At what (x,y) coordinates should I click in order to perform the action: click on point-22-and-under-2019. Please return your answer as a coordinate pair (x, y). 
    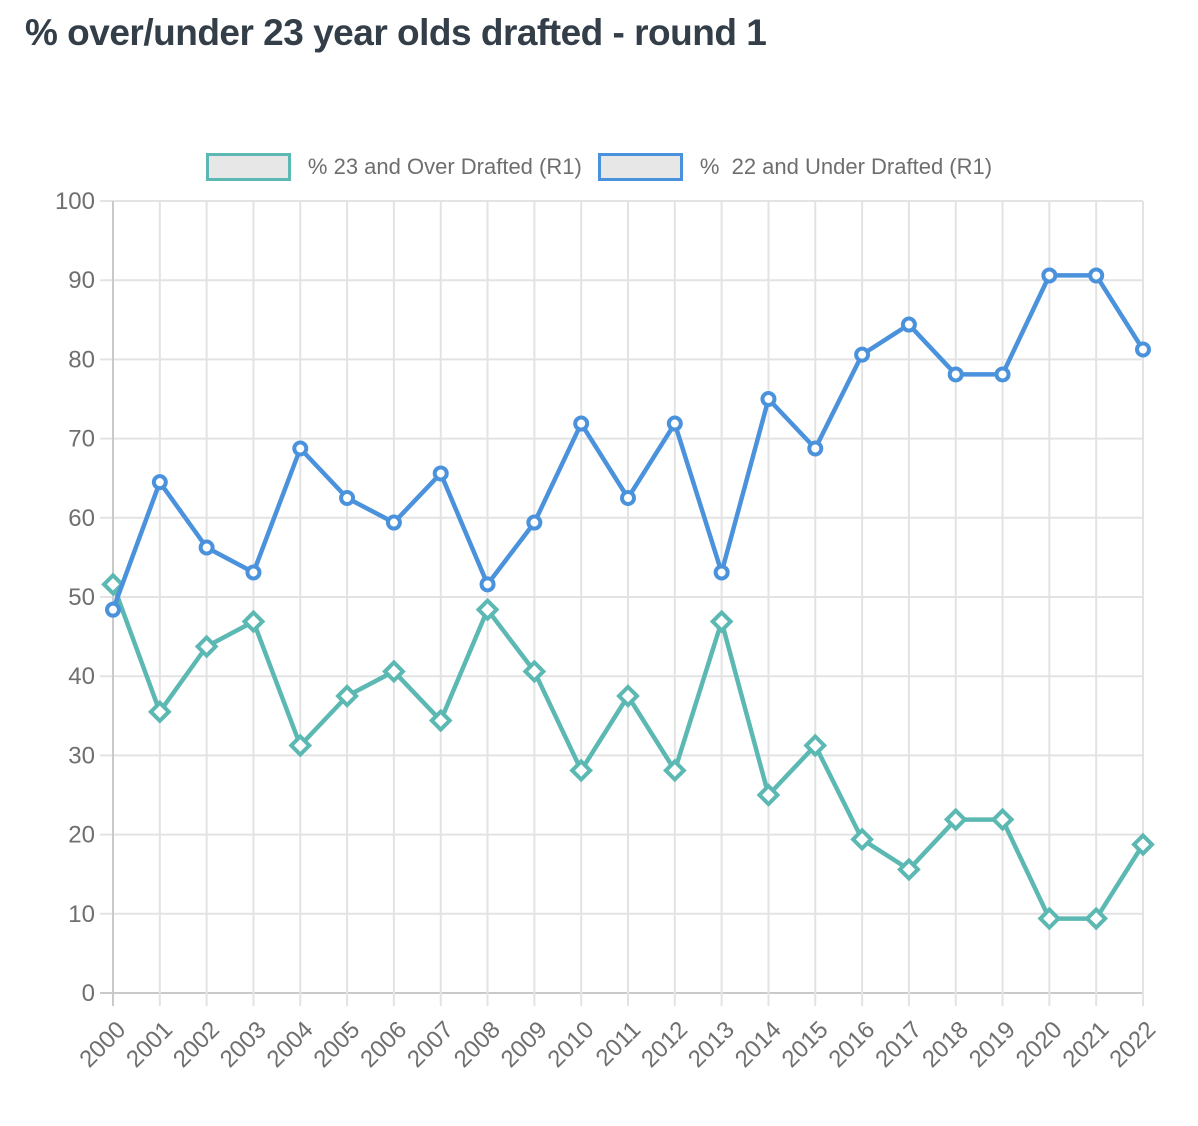
    Looking at the image, I should click on (1002, 374).